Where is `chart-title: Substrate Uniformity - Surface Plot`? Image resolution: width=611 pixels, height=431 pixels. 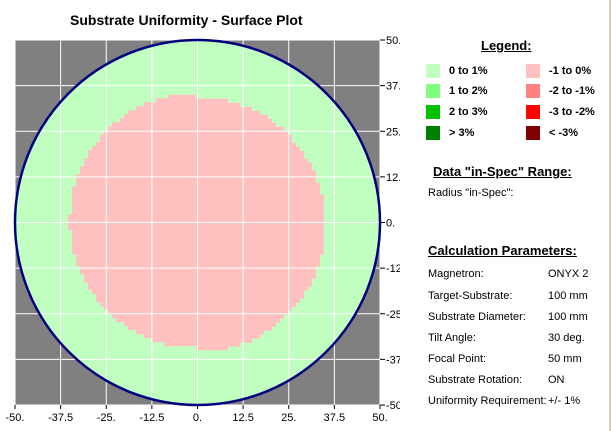
chart-title: Substrate Uniformity - Surface Plot is located at coordinates (186, 20).